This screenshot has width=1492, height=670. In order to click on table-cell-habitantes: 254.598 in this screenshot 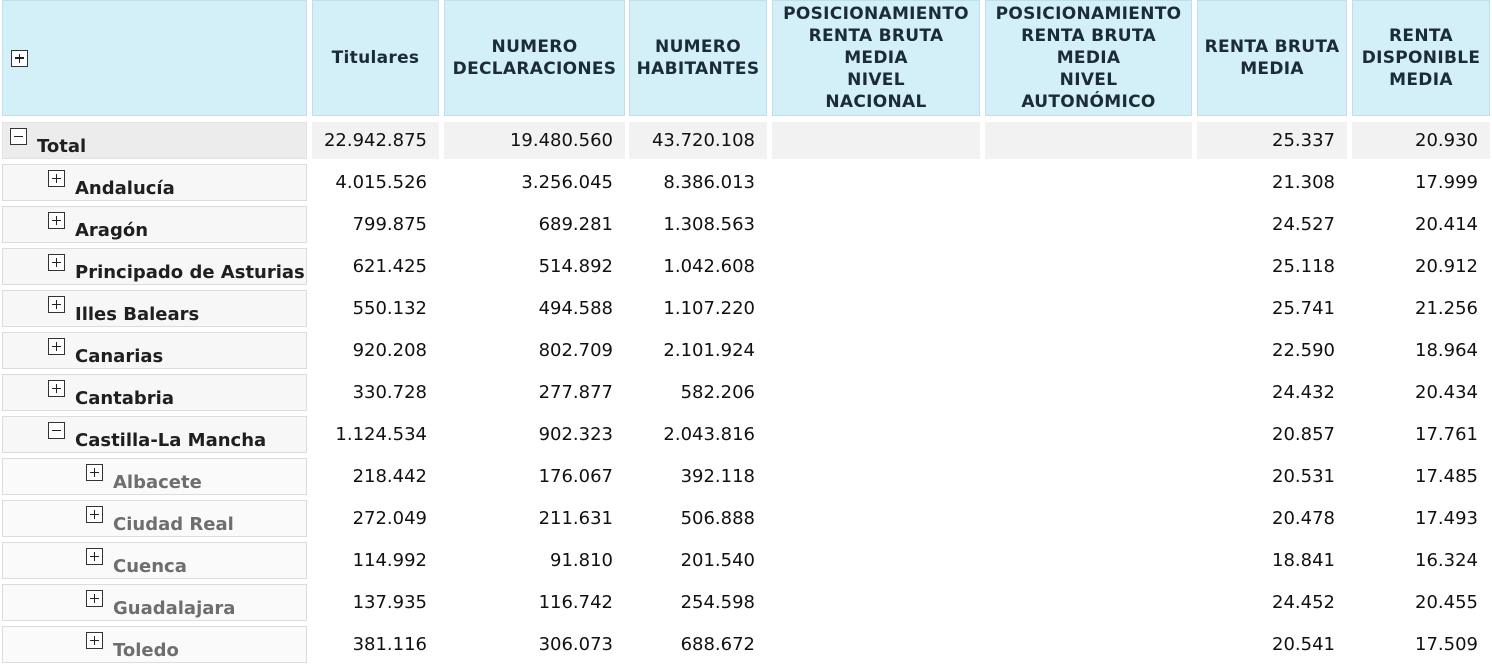, I will do `click(717, 602)`.